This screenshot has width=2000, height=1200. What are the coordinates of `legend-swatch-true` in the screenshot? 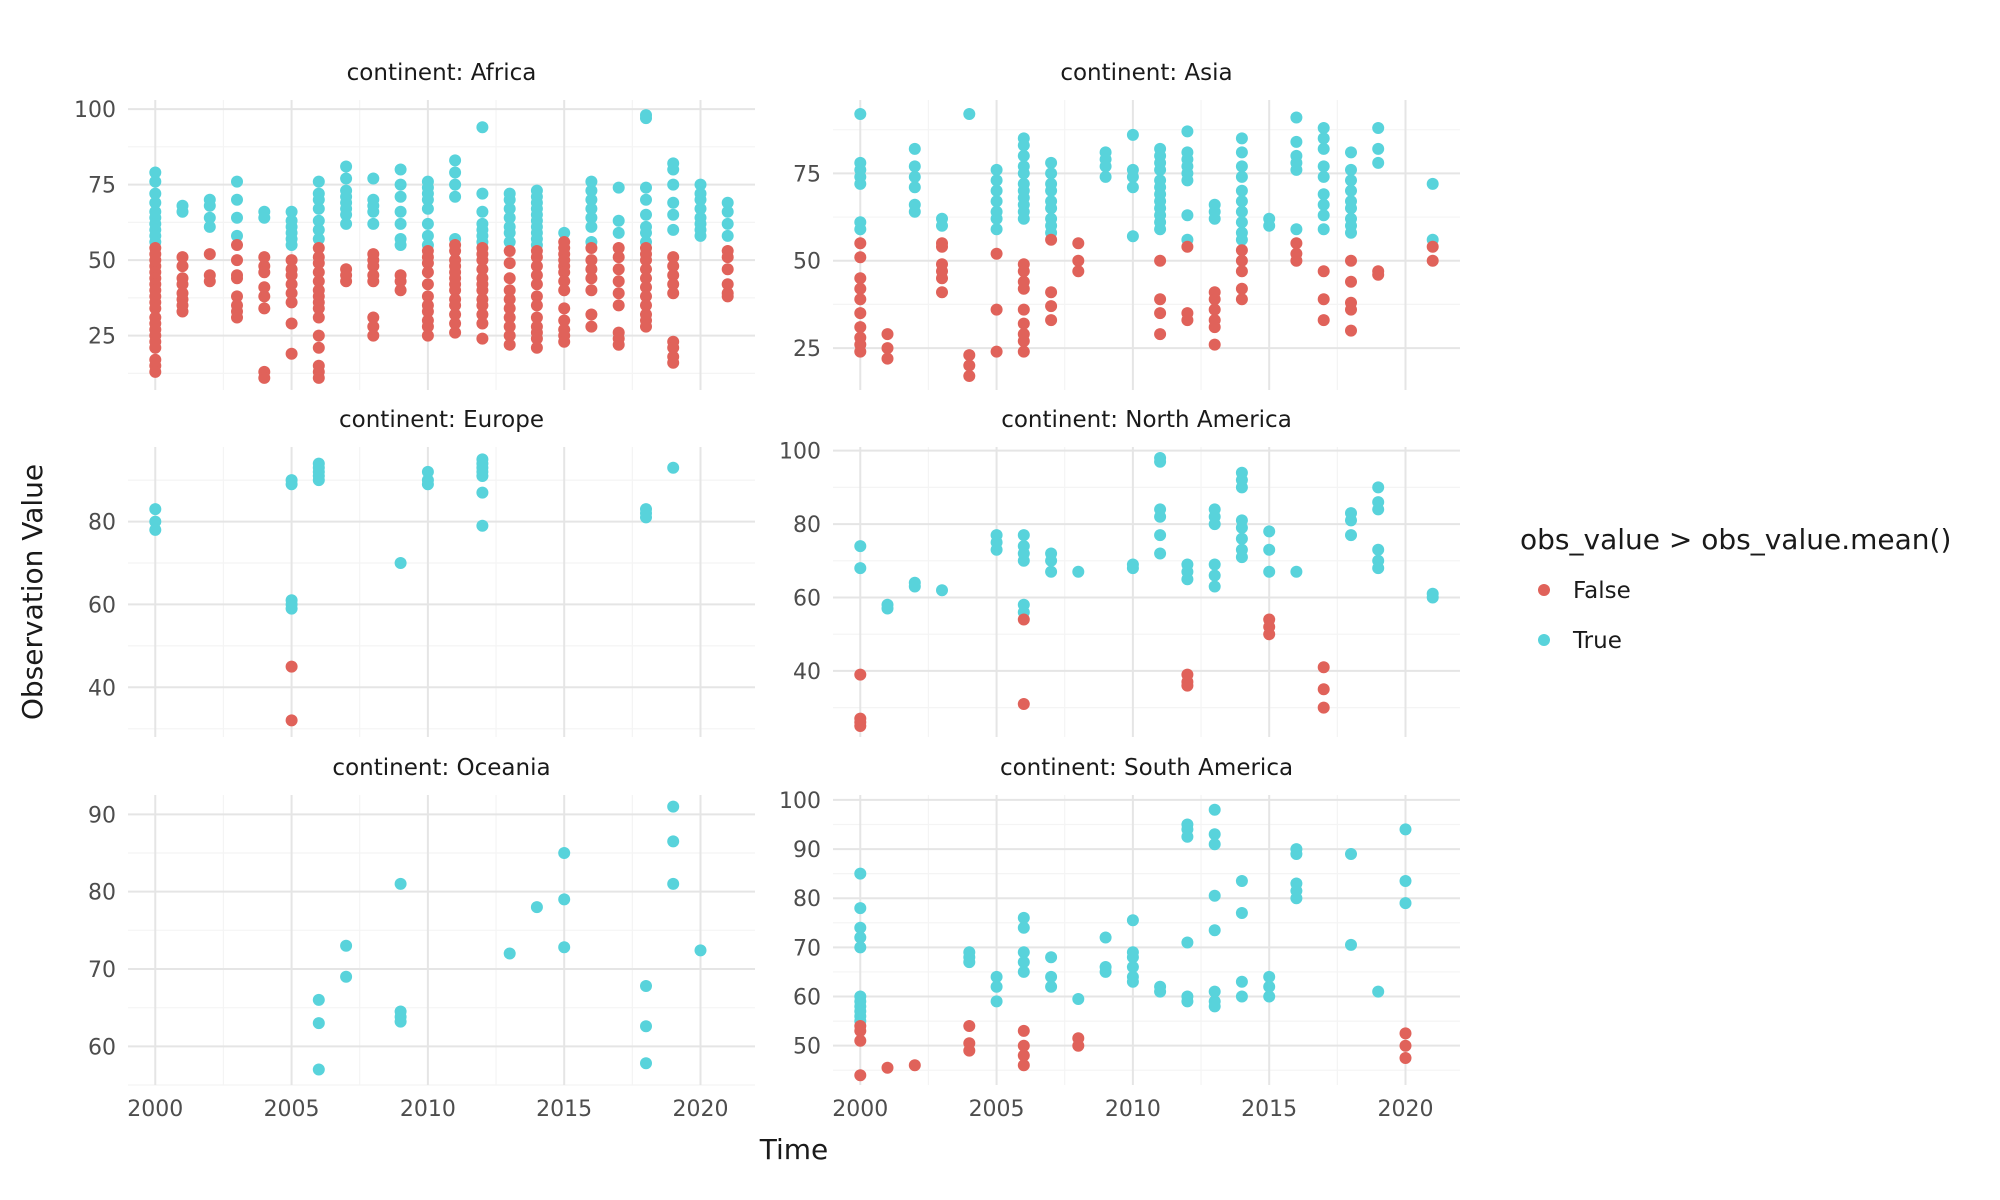 It's located at (1544, 640).